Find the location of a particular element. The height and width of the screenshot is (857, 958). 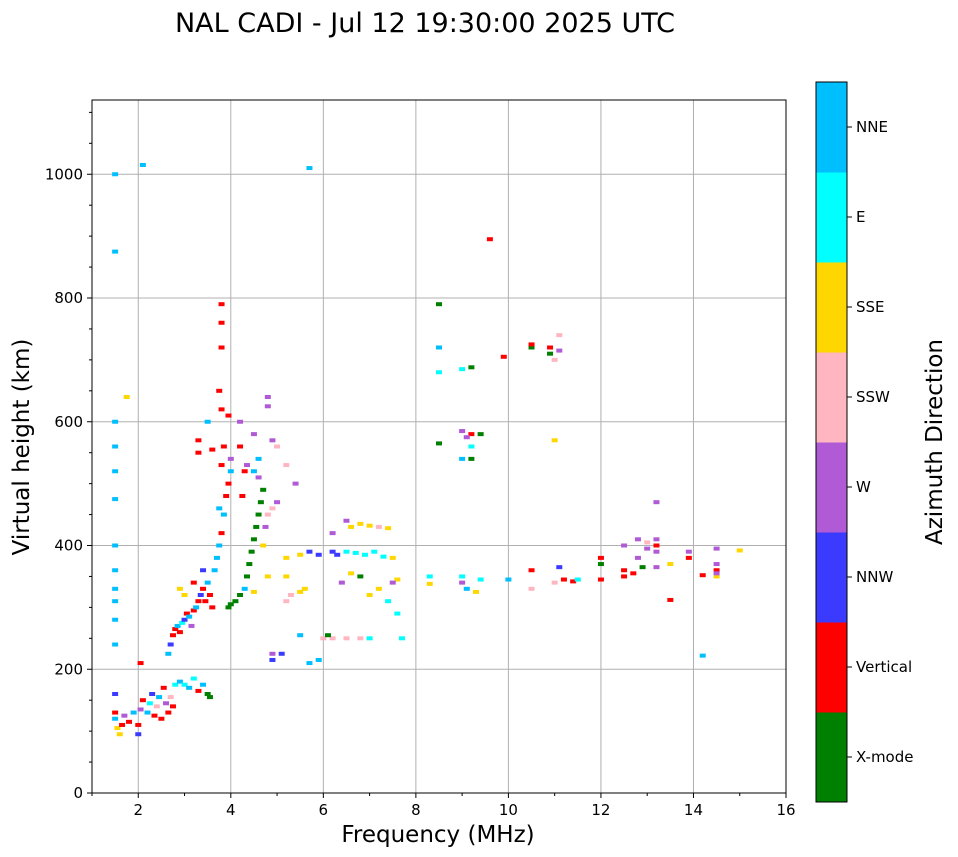

x-axis-label: Frequency (MHz) is located at coordinates (437, 835).